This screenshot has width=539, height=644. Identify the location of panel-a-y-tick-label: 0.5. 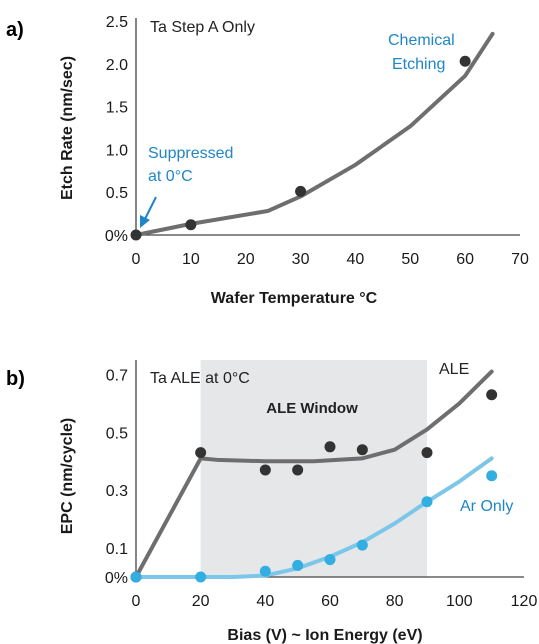
(117, 193).